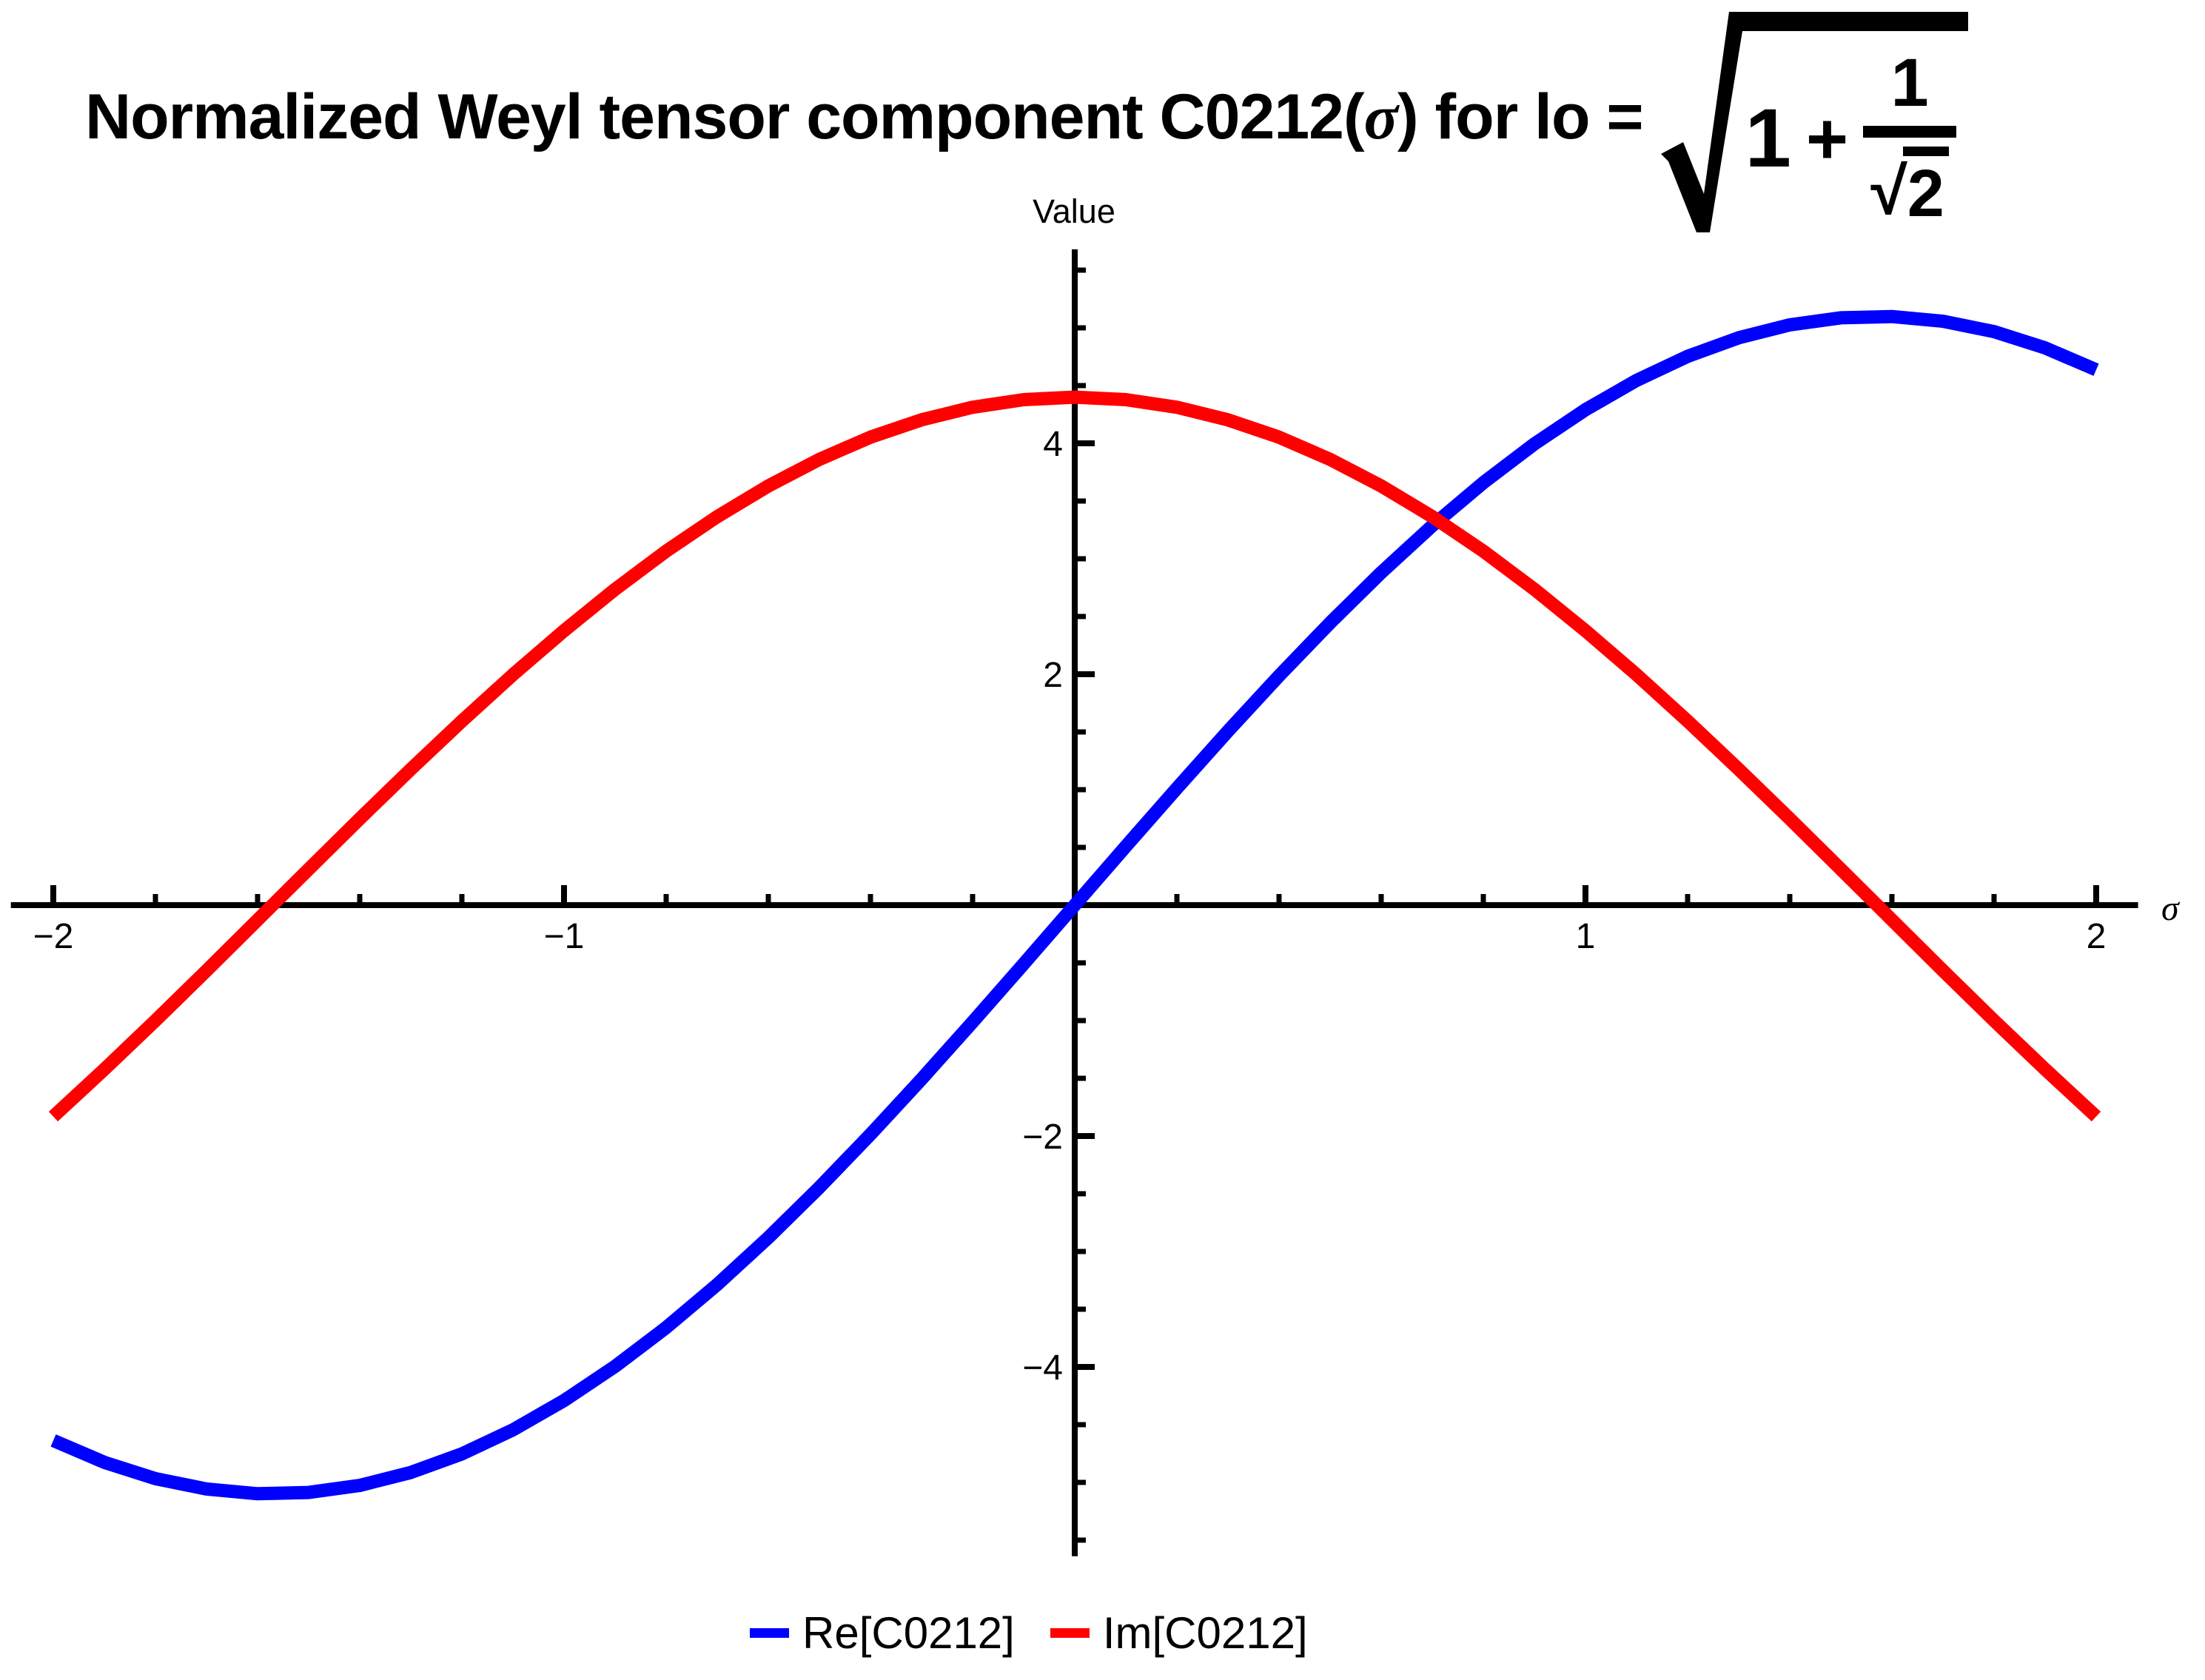  I want to click on fraction-numerator: 1, so click(1910, 83).